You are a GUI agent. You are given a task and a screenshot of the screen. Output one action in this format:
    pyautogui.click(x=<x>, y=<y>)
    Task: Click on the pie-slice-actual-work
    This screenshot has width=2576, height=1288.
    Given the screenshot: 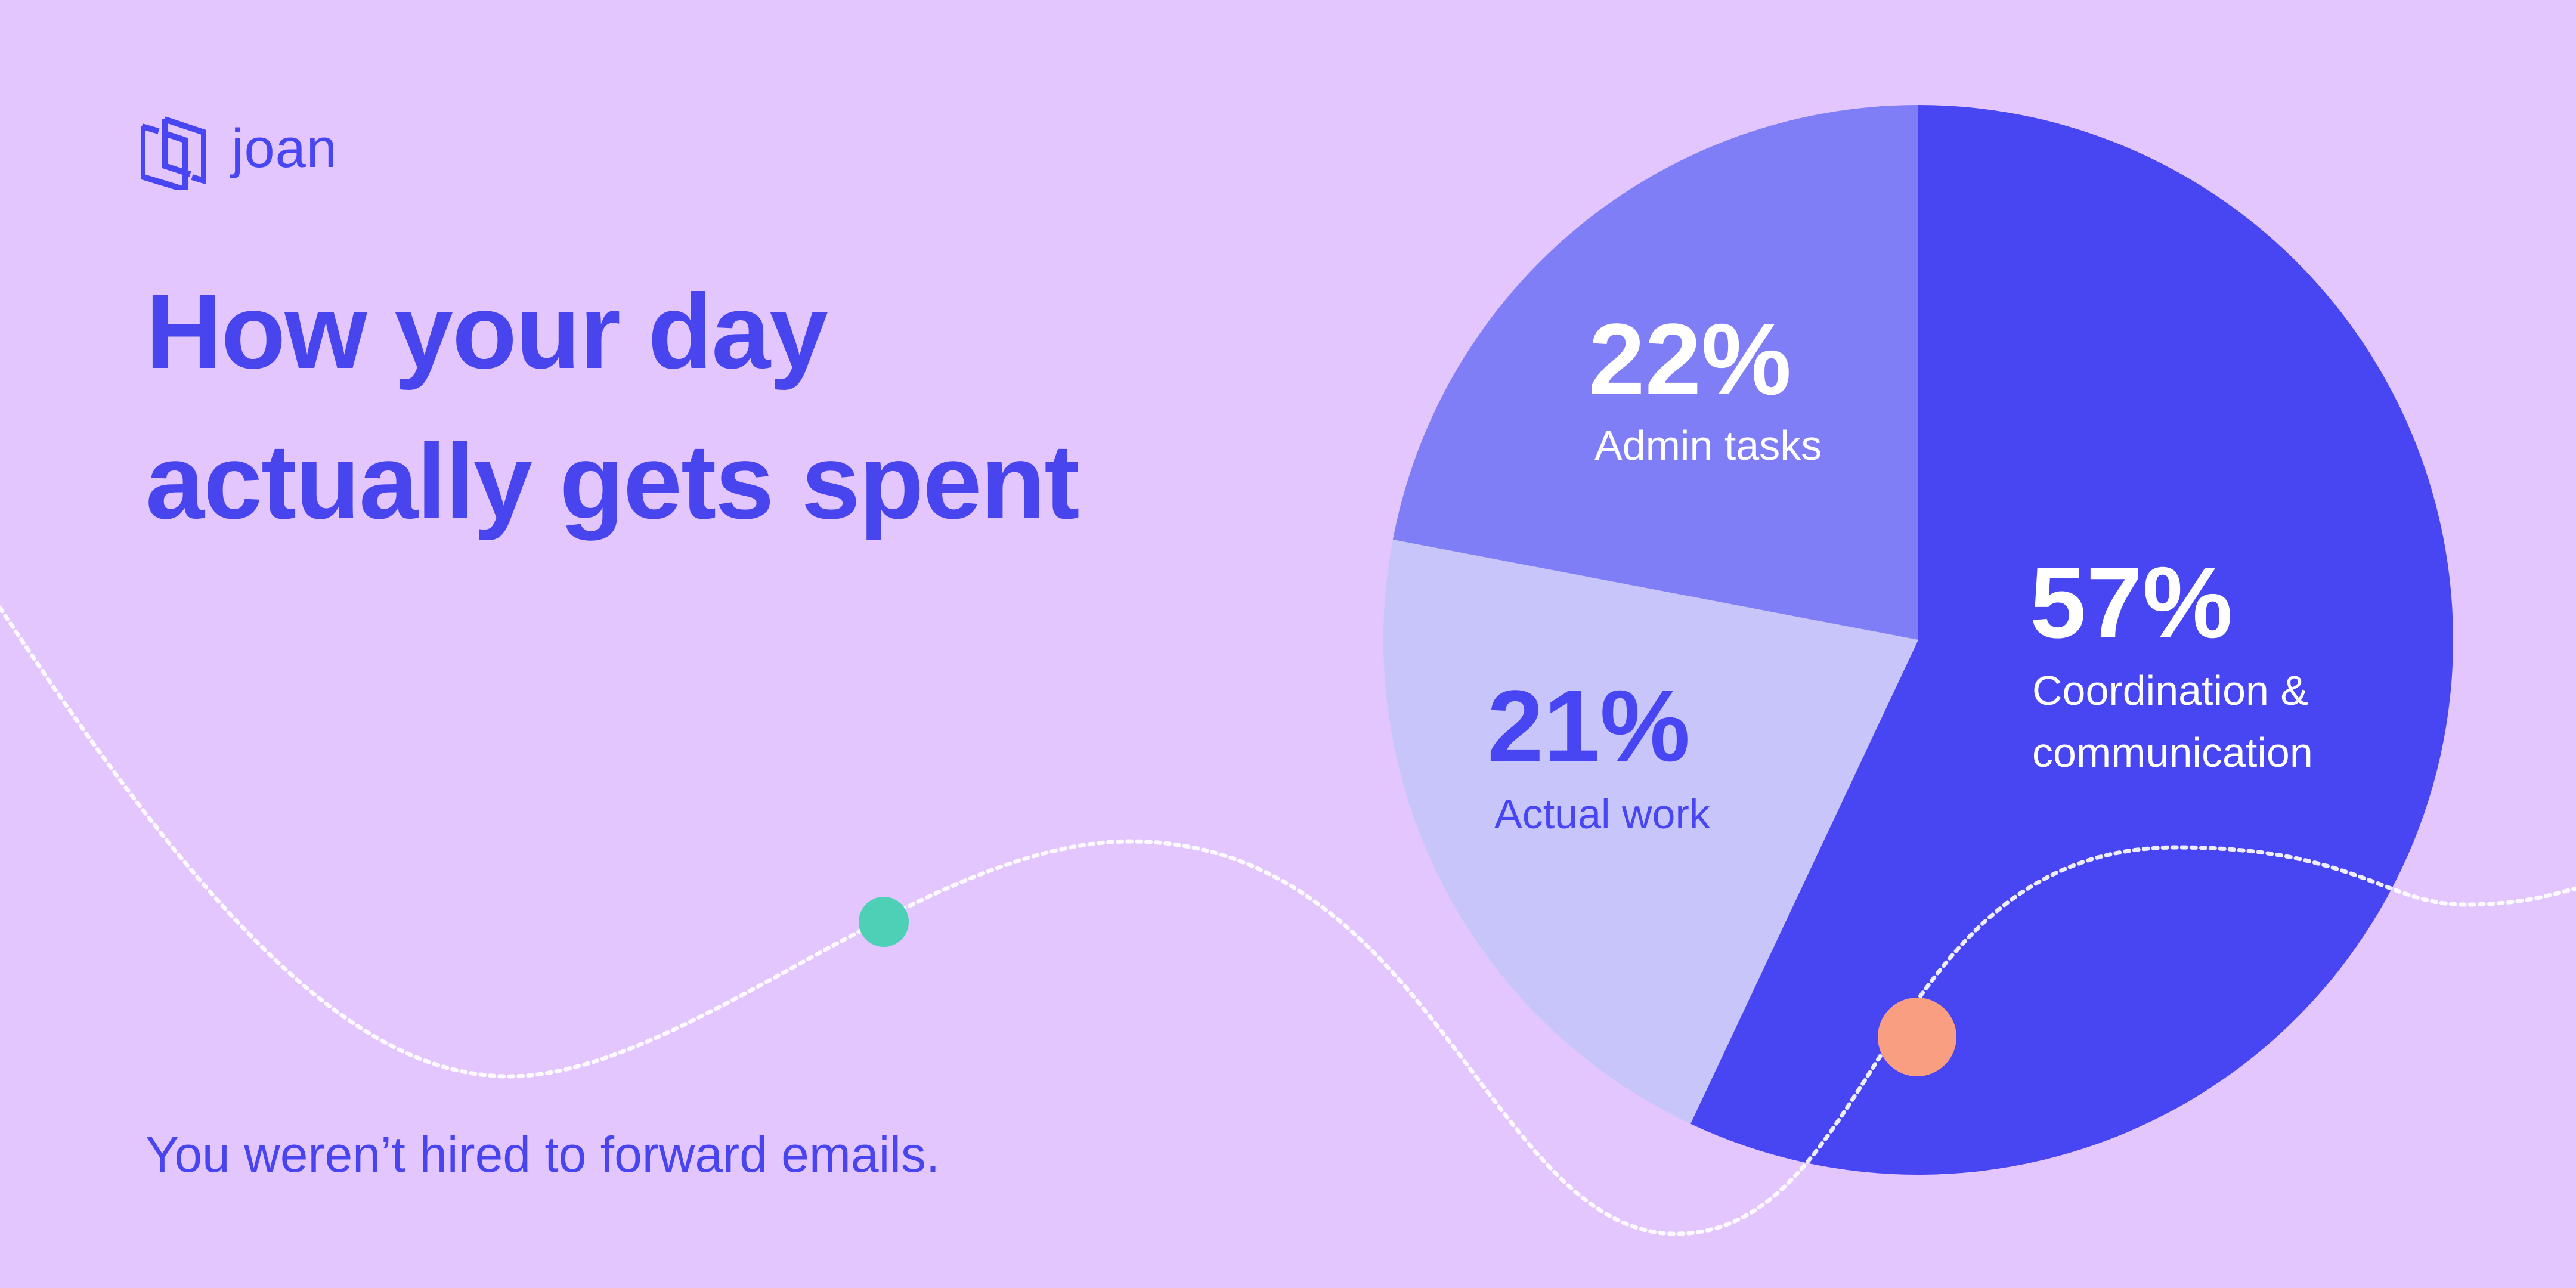 What is the action you would take?
    pyautogui.click(x=1651, y=832)
    